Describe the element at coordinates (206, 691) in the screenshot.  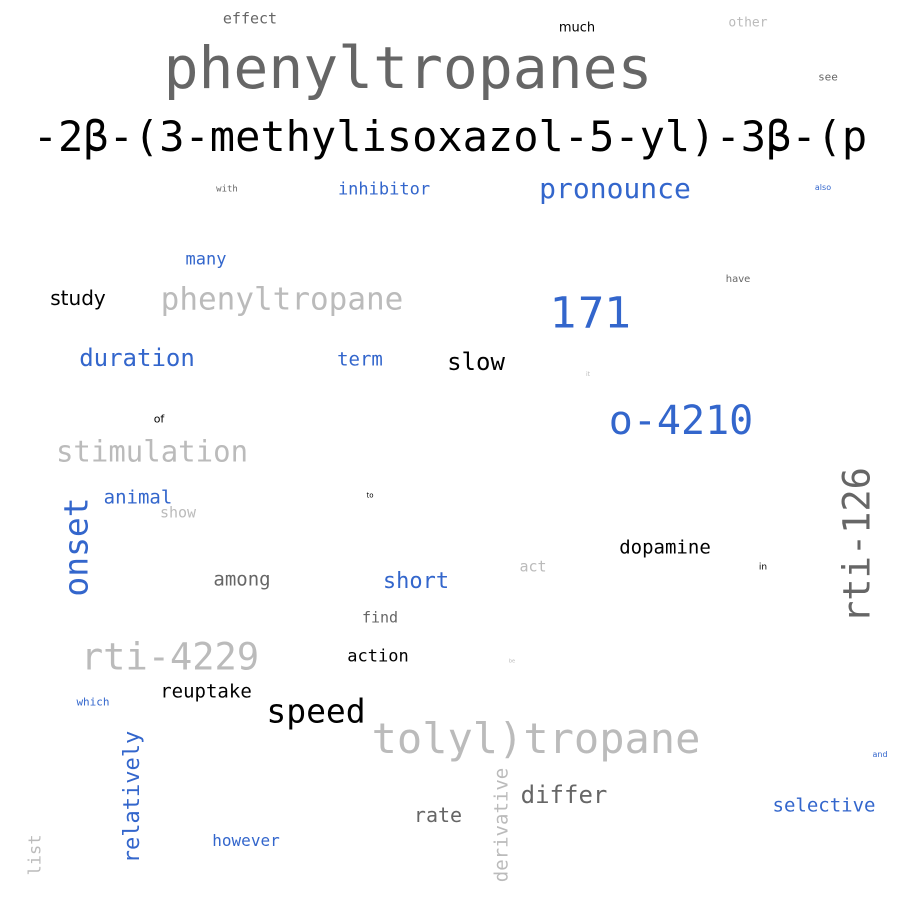
I see `word-reuptake: reuptake` at that location.